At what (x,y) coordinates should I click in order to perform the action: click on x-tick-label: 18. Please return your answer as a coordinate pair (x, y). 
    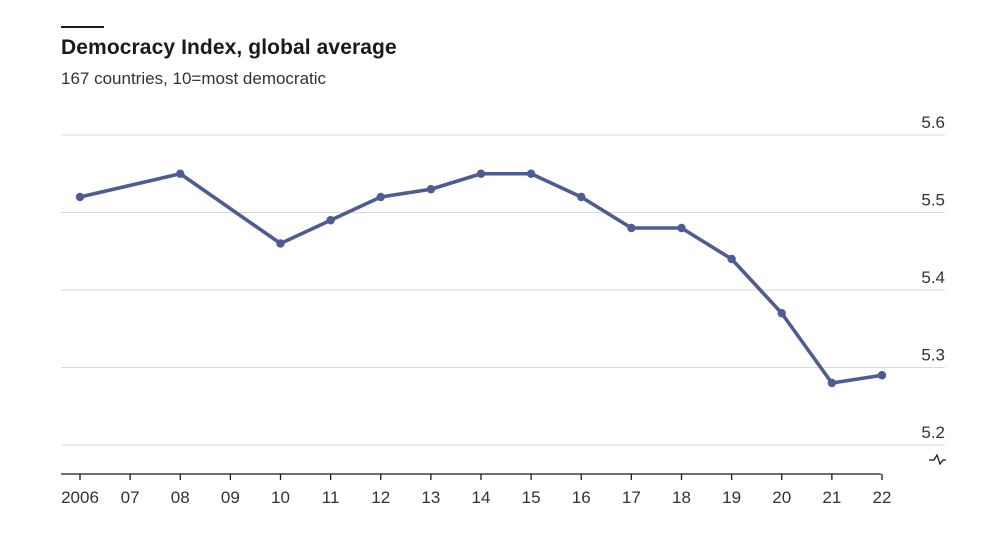
    Looking at the image, I should click on (681, 497).